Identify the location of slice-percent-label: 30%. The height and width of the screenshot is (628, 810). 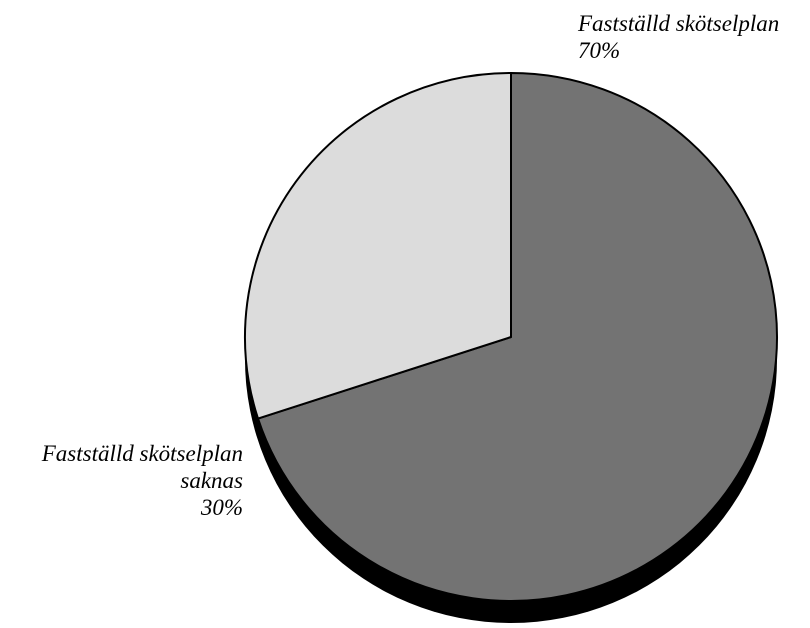
(221, 507).